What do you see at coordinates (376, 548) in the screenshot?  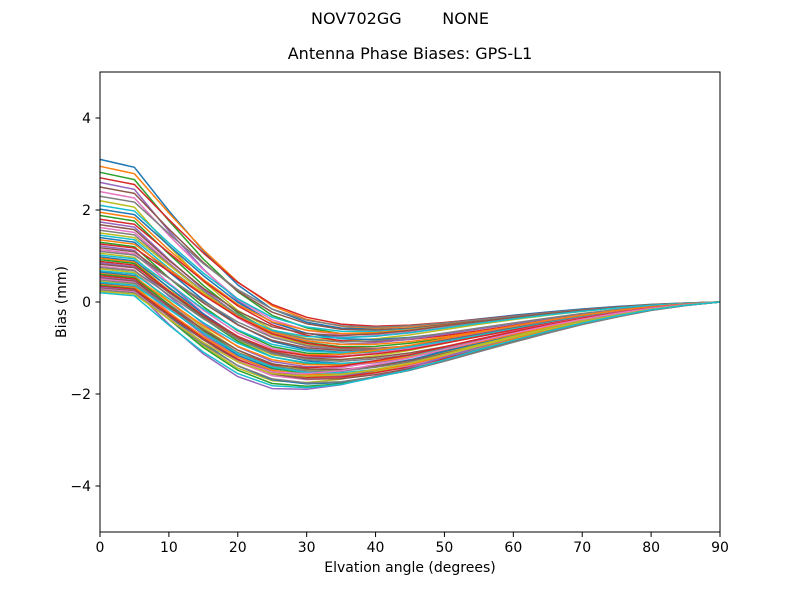 I see `x-tick-label: 40` at bounding box center [376, 548].